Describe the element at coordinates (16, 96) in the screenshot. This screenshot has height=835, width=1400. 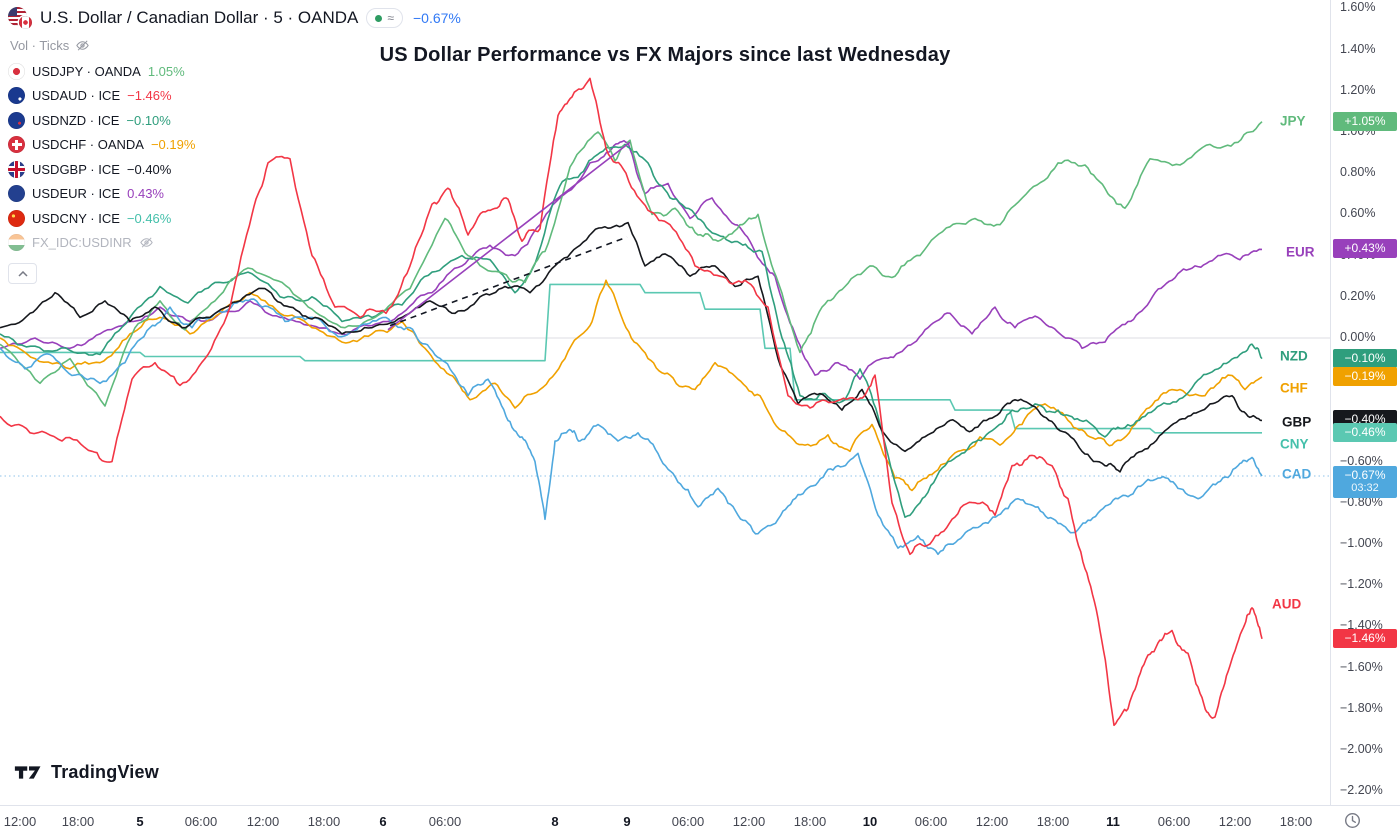
I see `au-flag-icon` at that location.